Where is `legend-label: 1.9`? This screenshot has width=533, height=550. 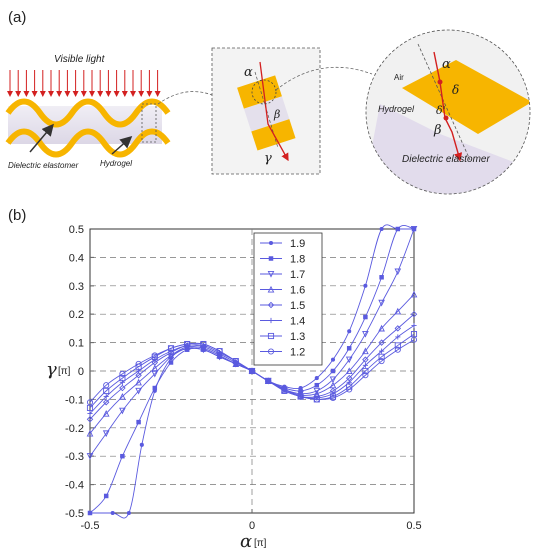 legend-label: 1.9 is located at coordinates (297, 244).